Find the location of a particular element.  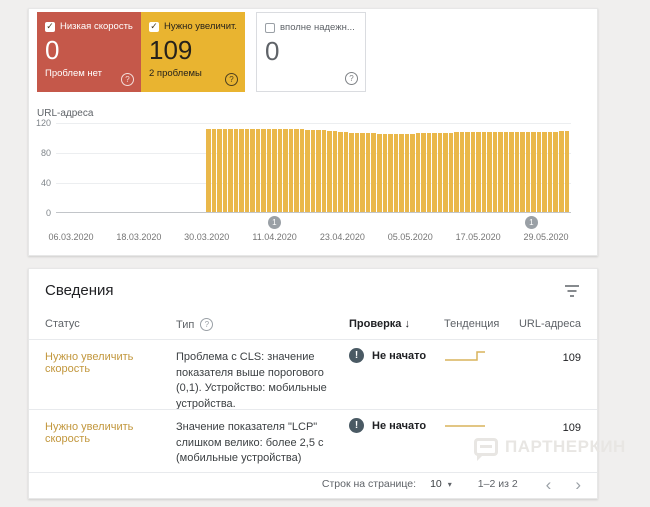

chevron-down-icon: ▾ is located at coordinates (449, 484).